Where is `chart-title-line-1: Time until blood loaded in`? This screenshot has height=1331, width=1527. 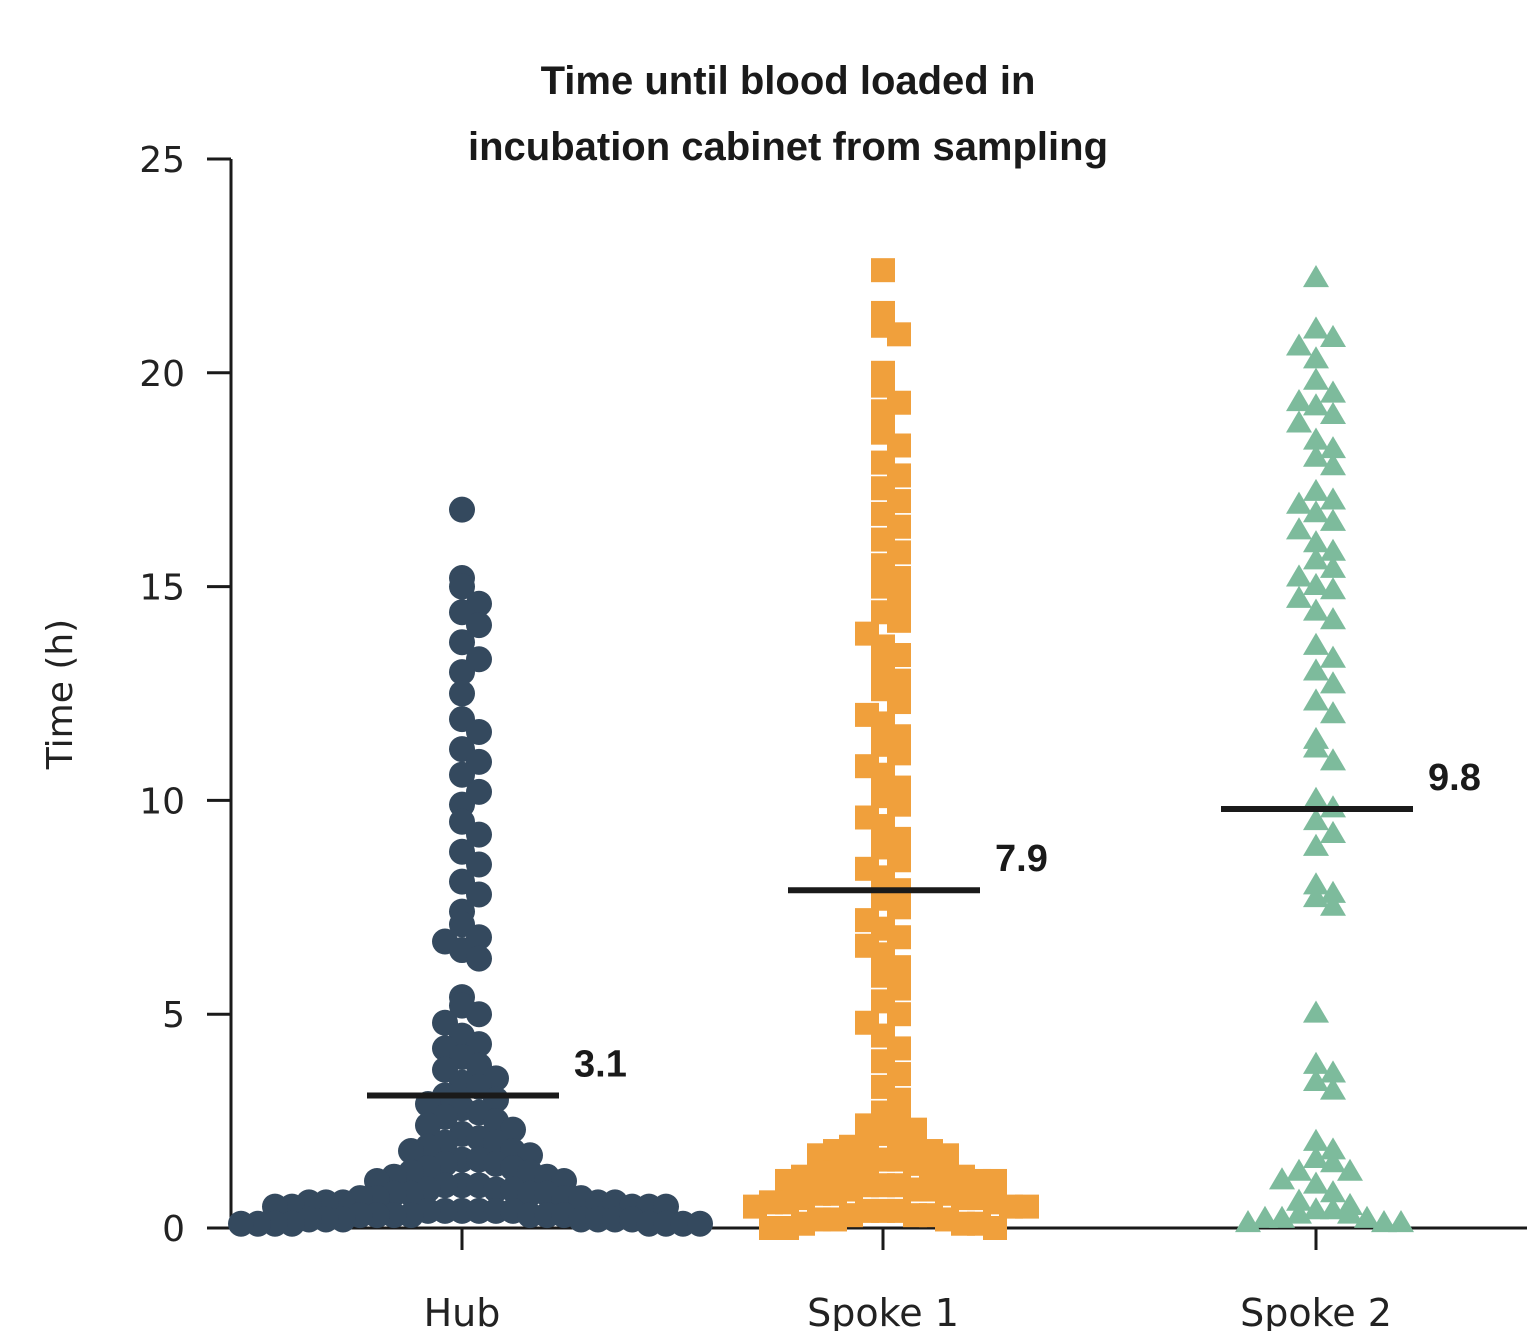
chart-title-line-1: Time until blood loaded in is located at coordinates (788, 81).